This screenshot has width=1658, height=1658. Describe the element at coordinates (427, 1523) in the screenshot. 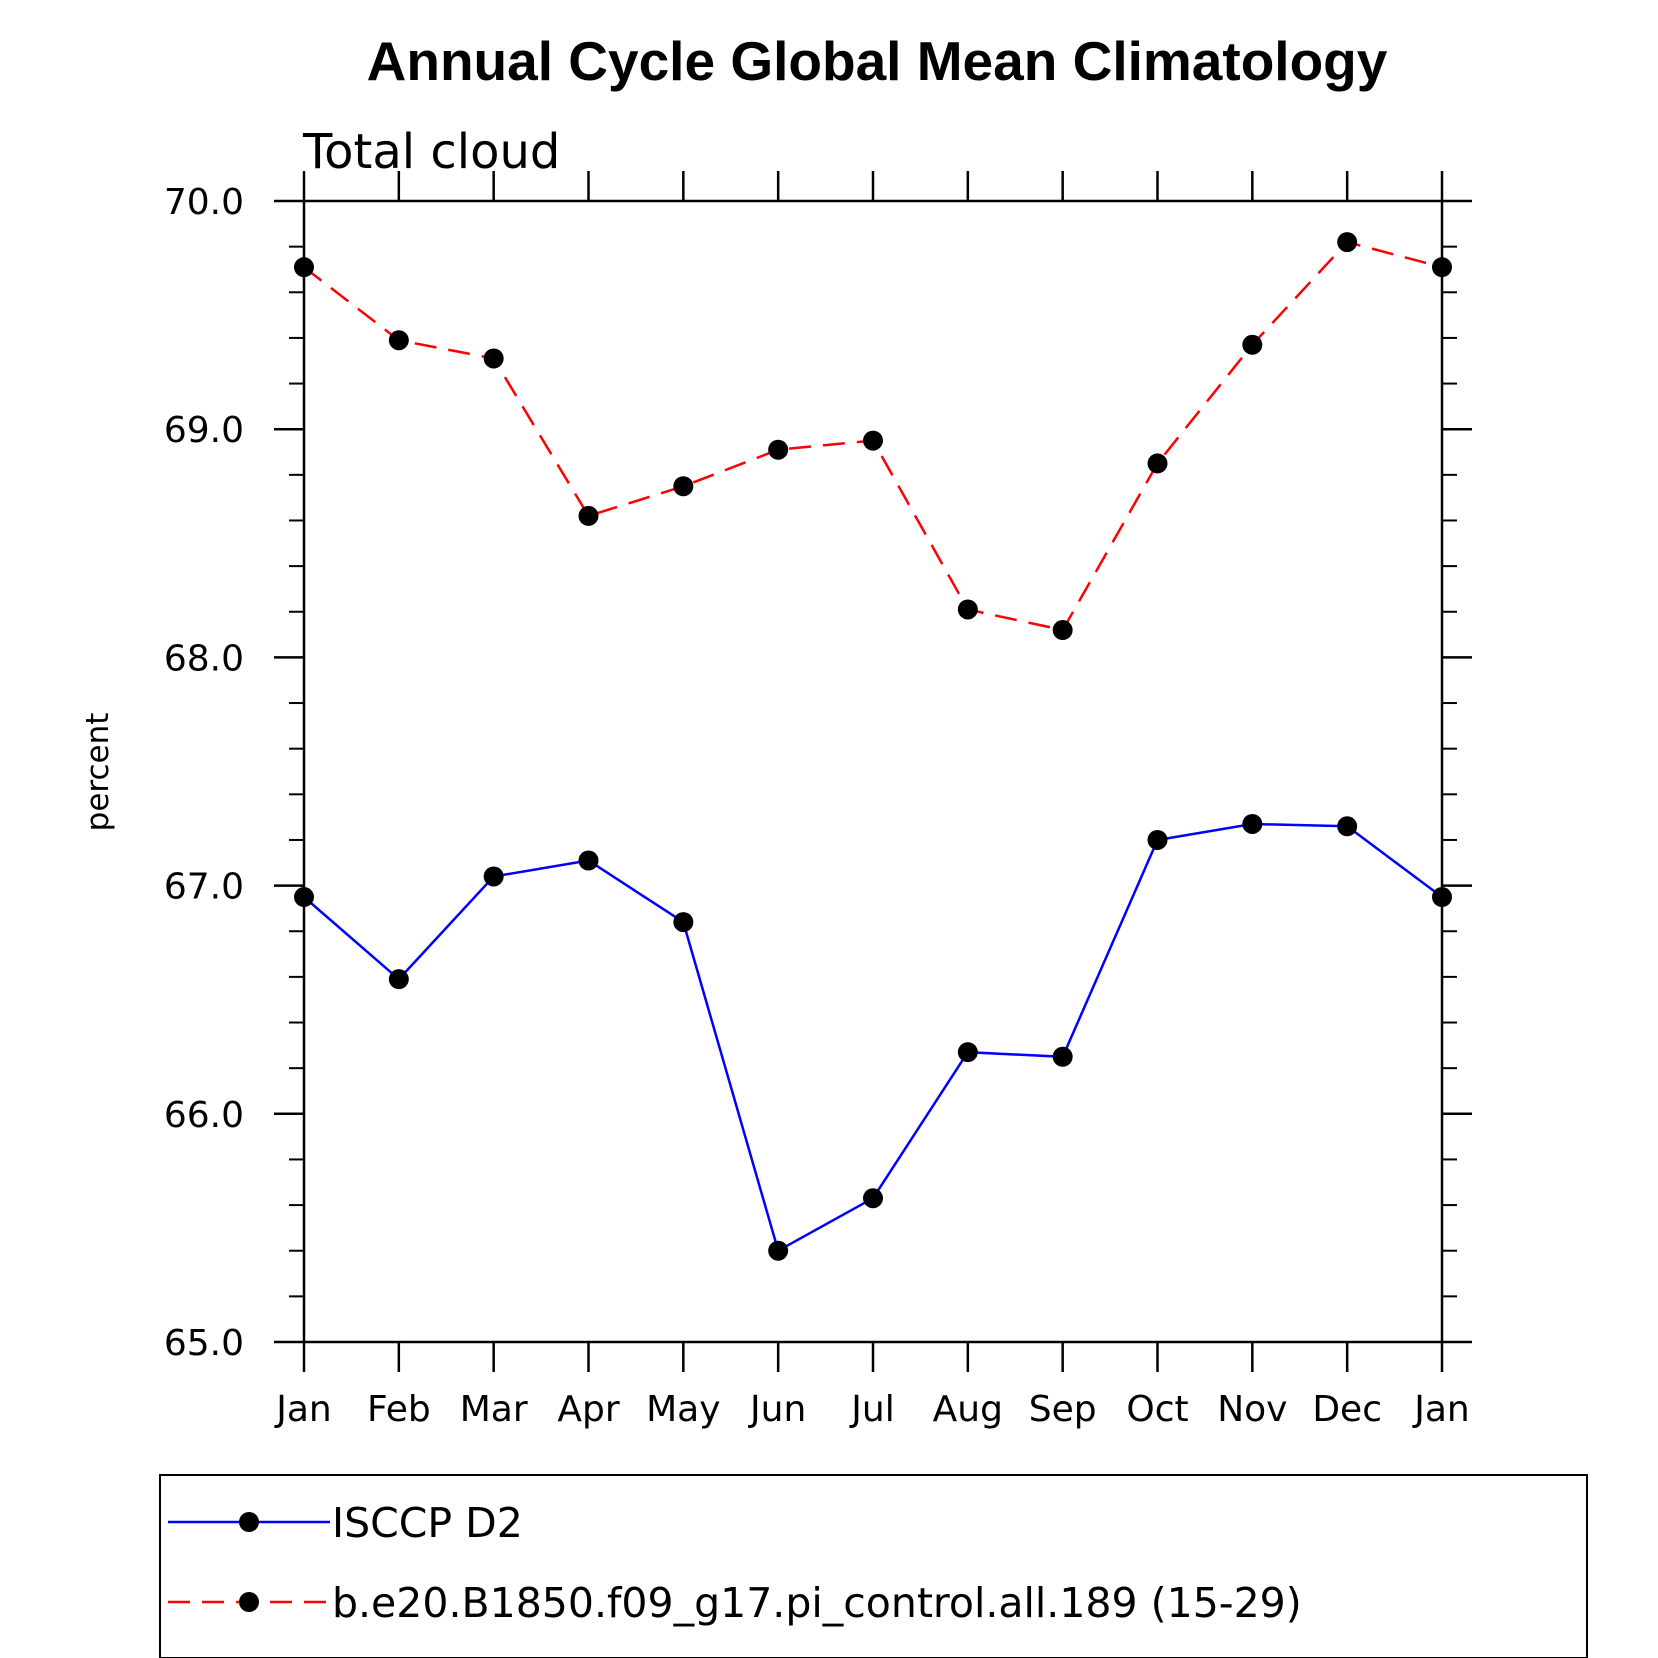

I see `legend-label-isccp-d2: ISCCP D2` at that location.